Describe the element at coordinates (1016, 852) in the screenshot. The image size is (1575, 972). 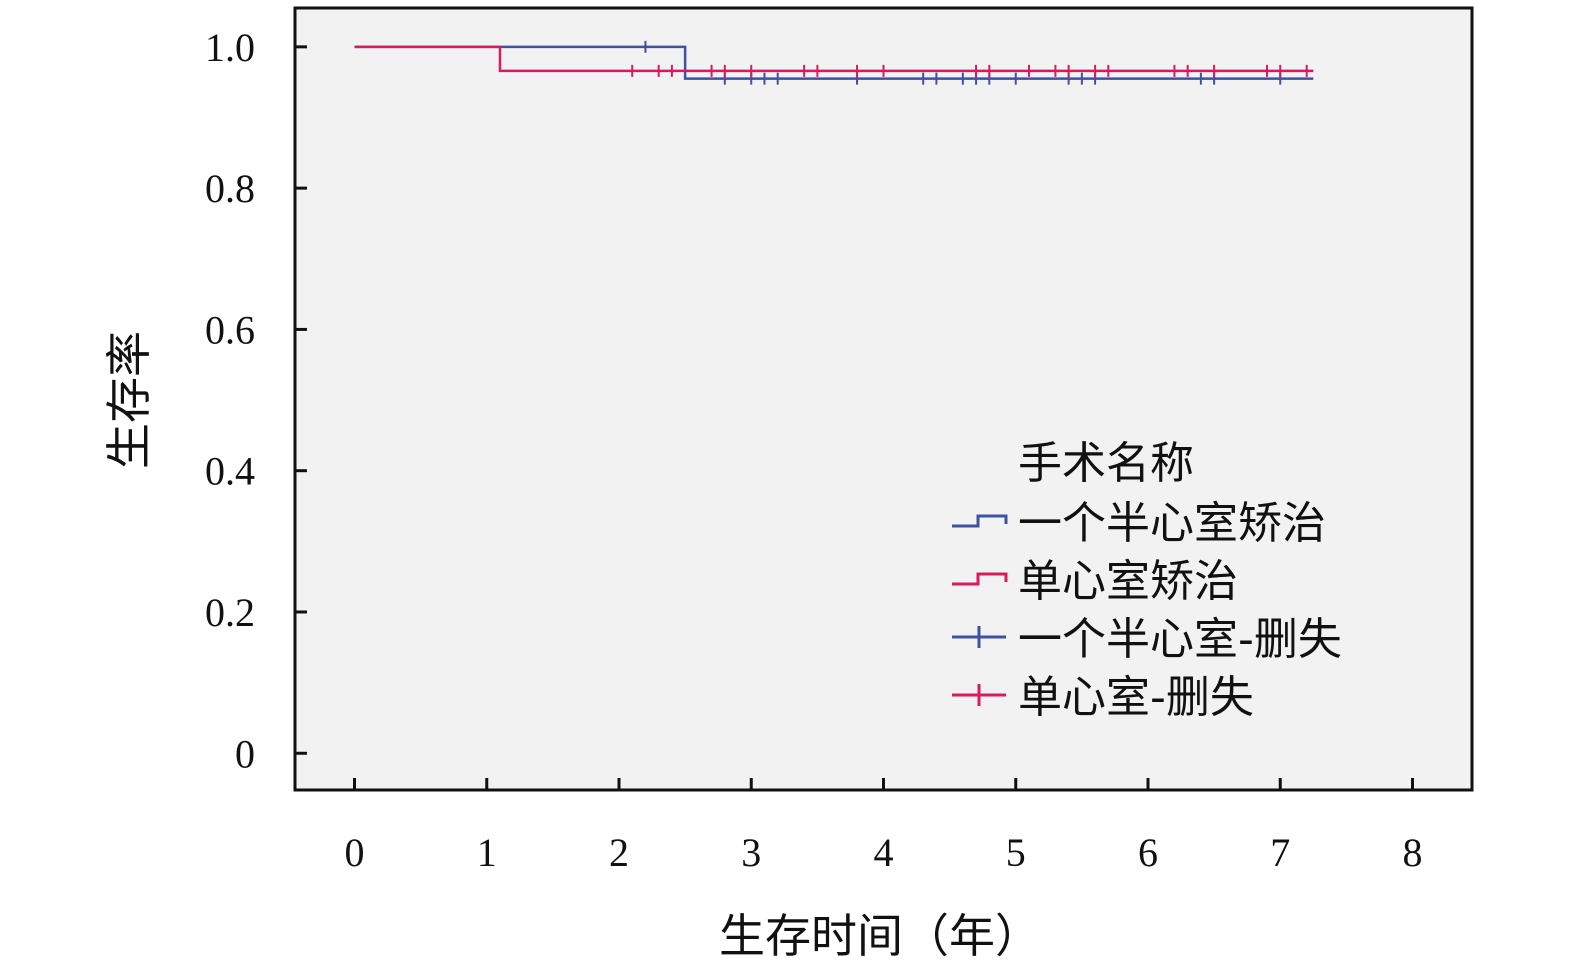
I see `x-tick-label: 5` at that location.